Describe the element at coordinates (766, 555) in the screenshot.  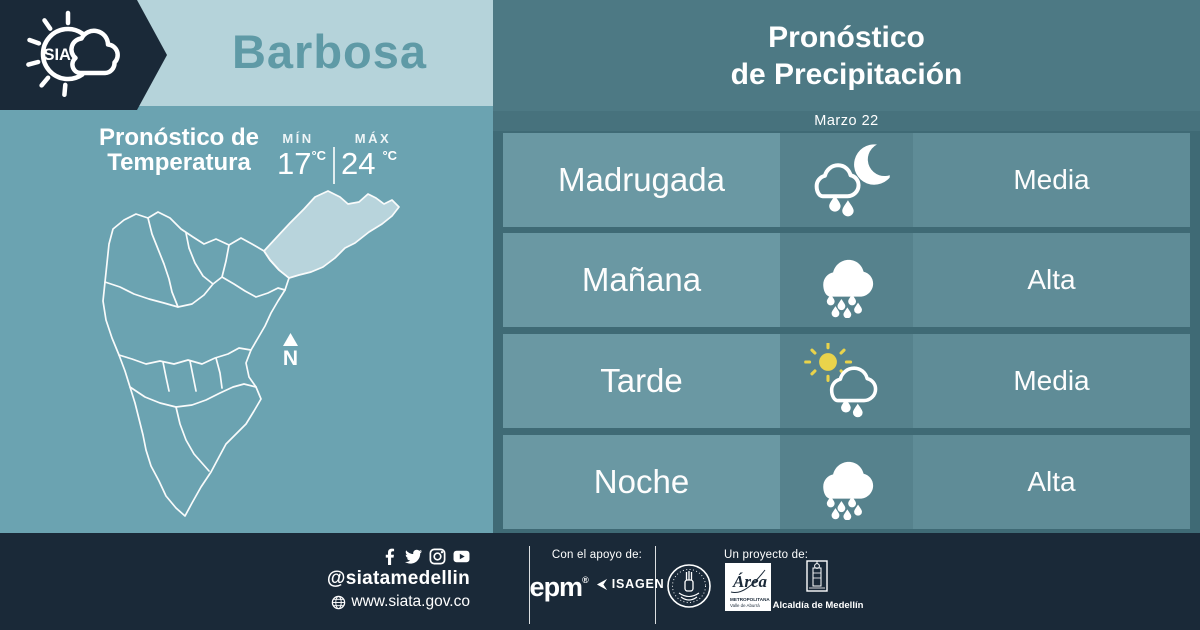
I see `project-label: Un proyecto de:` at that location.